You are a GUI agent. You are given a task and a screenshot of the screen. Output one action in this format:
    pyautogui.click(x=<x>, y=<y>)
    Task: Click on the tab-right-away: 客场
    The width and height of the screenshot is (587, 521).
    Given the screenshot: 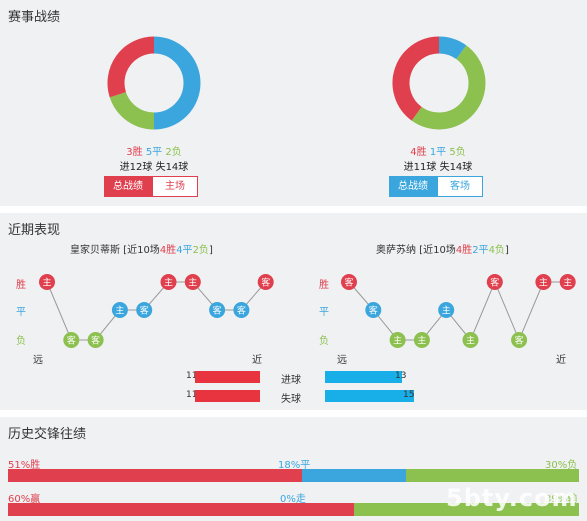 What is the action you would take?
    pyautogui.click(x=460, y=186)
    